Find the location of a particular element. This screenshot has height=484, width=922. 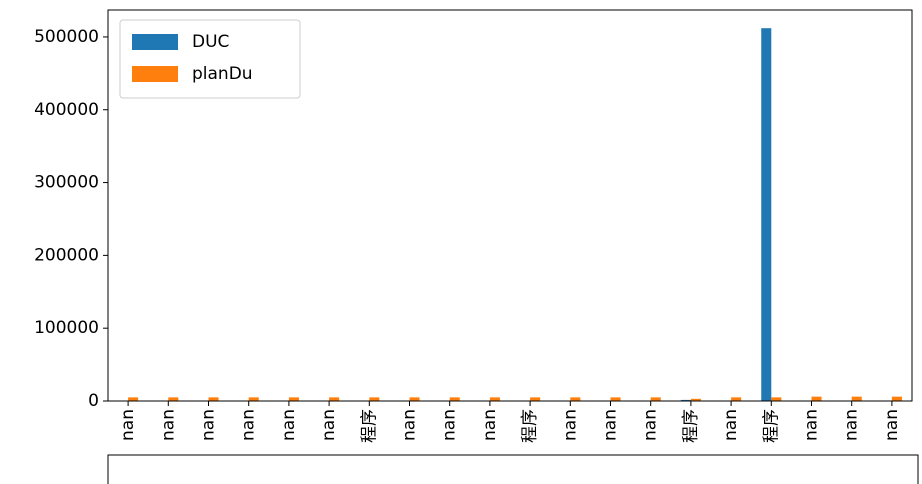

y-tick-label: 500000 is located at coordinates (66, 37).